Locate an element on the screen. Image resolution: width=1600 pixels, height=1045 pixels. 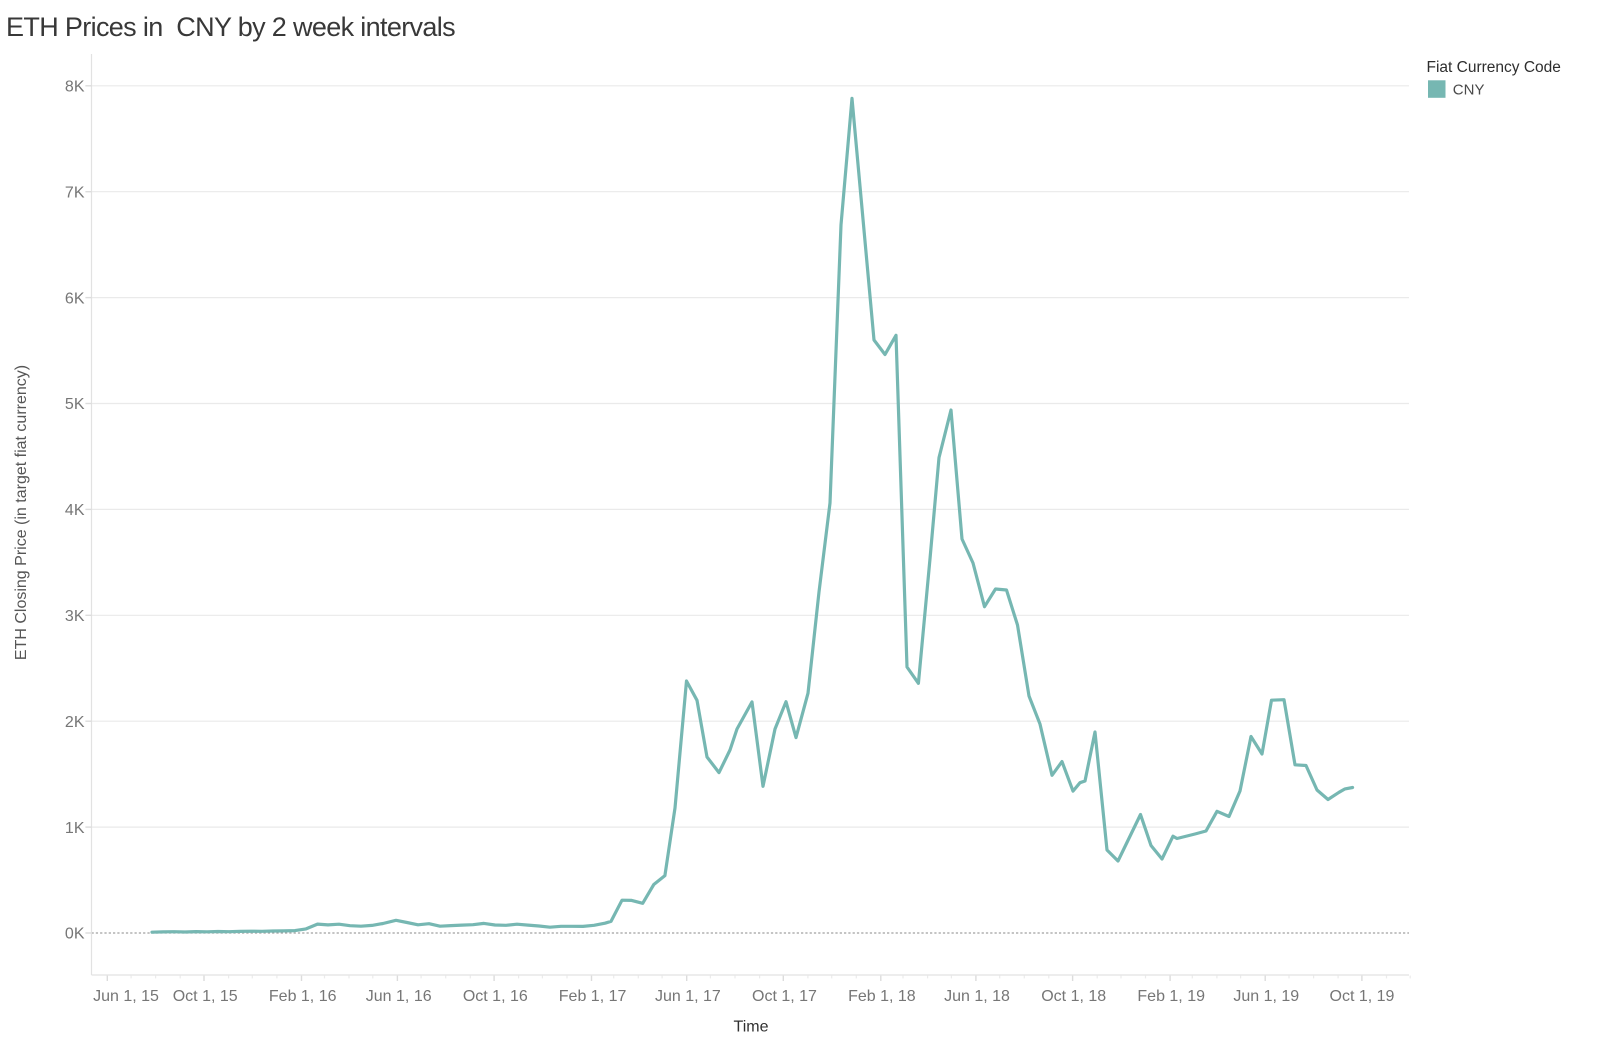
svg-text: 7K is located at coordinates (75, 192).